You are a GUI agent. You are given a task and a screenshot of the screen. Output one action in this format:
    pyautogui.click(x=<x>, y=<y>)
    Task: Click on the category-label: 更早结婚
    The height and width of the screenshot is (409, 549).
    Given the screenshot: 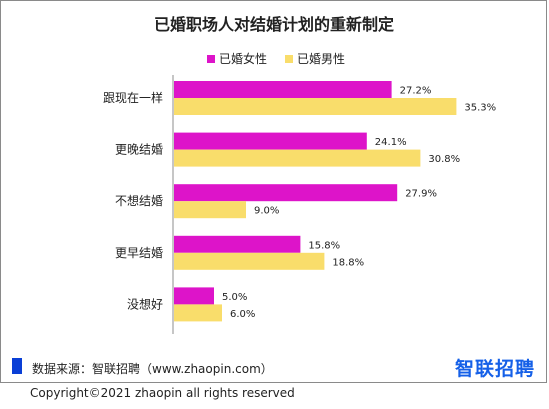 What is the action you would take?
    pyautogui.click(x=139, y=253)
    